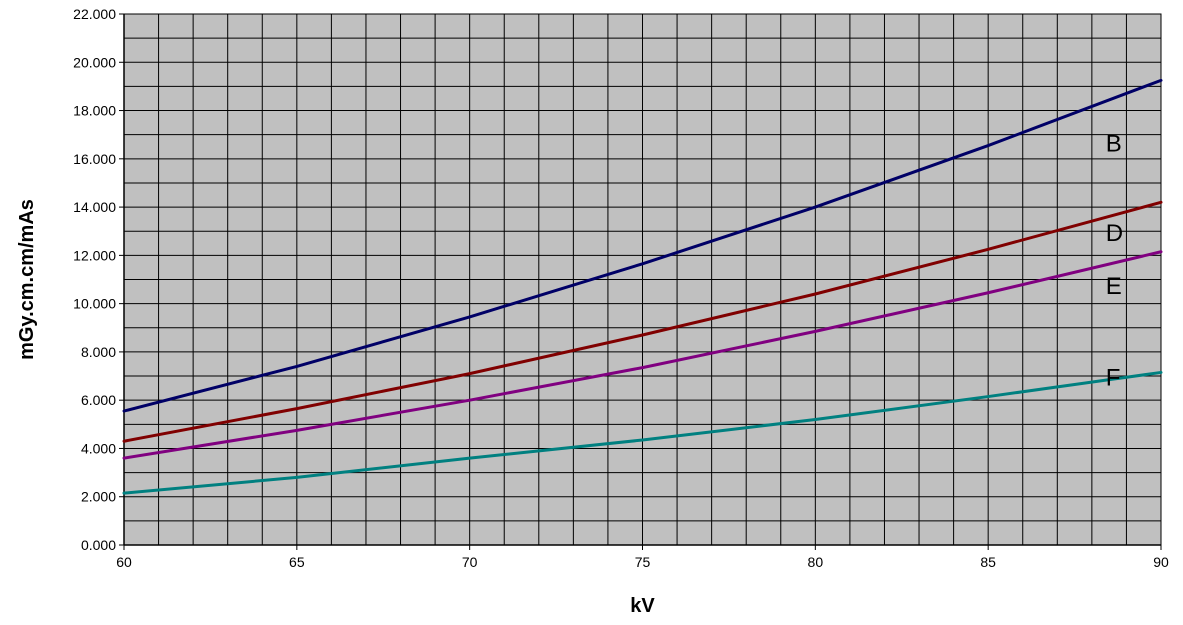 The image size is (1183, 625). I want to click on y-tick-label: 12.000, so click(94, 255).